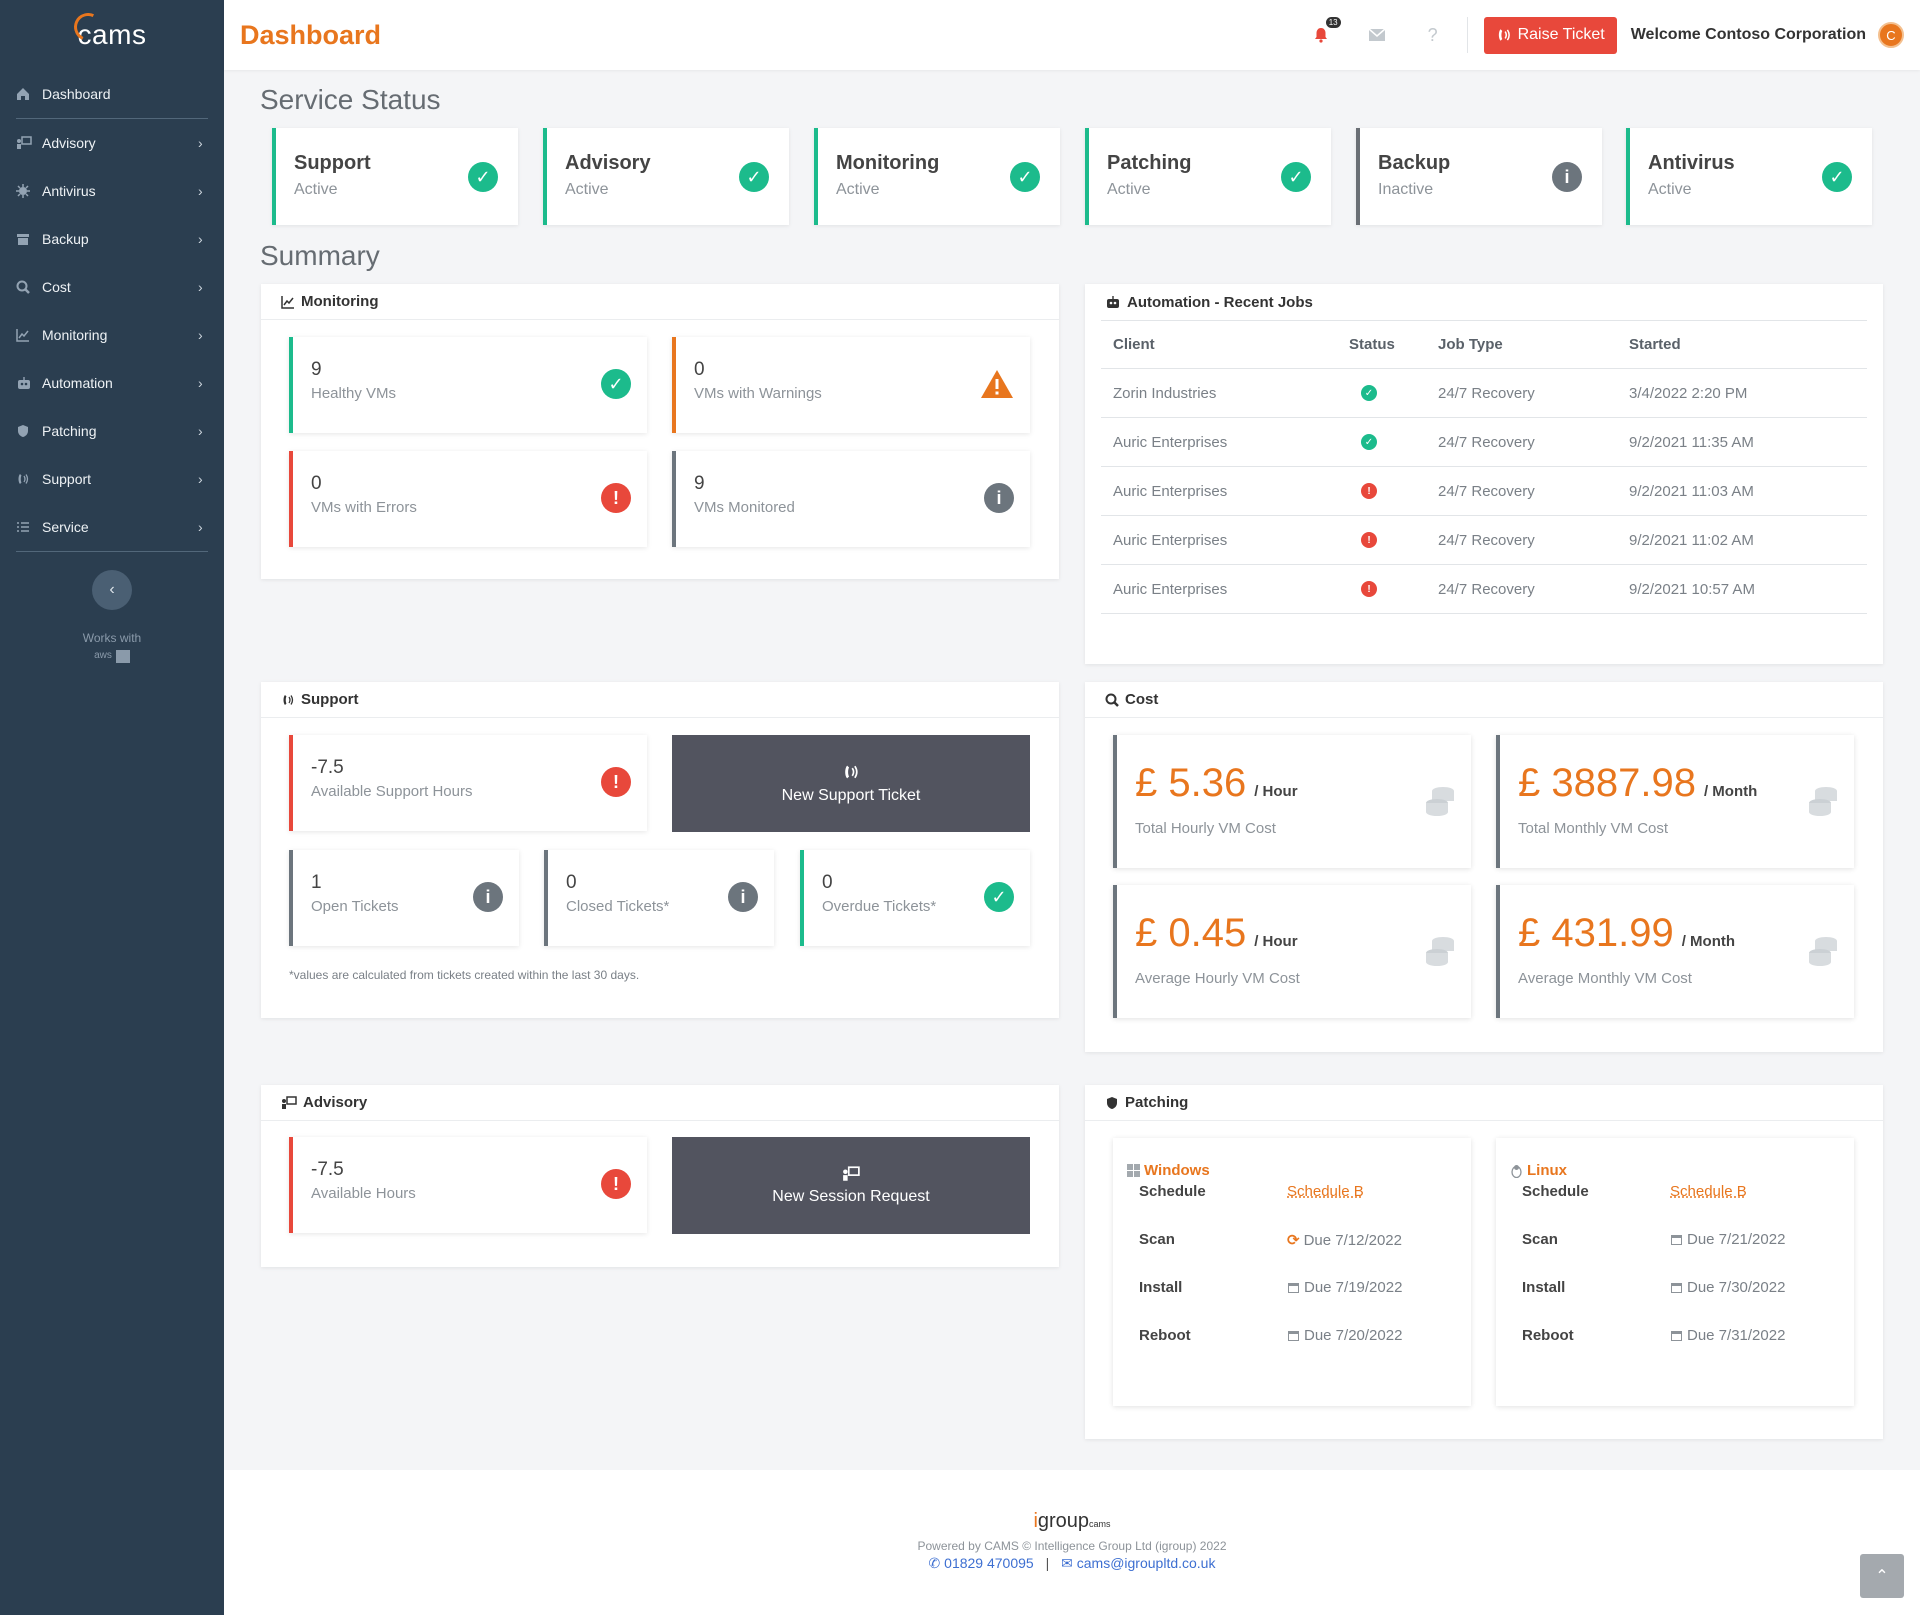 The image size is (1920, 1615). What do you see at coordinates (1381, 589) in the screenshot?
I see `cell-status: !` at bounding box center [1381, 589].